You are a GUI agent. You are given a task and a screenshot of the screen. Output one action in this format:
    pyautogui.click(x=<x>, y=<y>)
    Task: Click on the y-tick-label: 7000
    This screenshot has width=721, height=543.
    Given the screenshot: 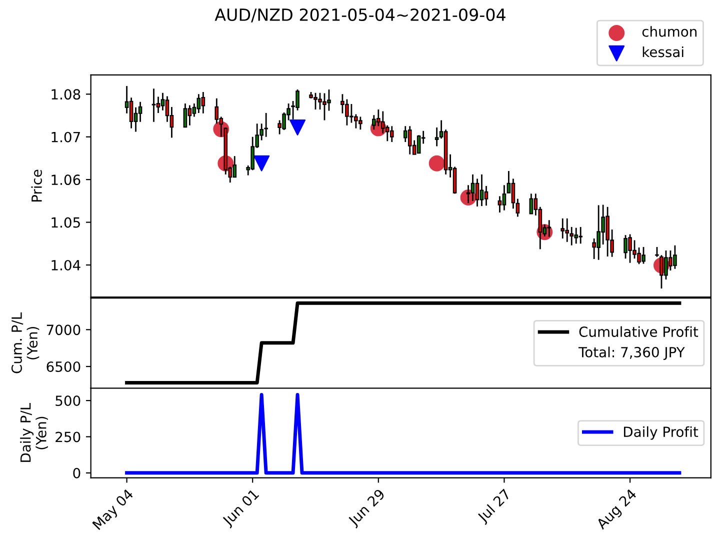 What is the action you would take?
    pyautogui.click(x=63, y=330)
    